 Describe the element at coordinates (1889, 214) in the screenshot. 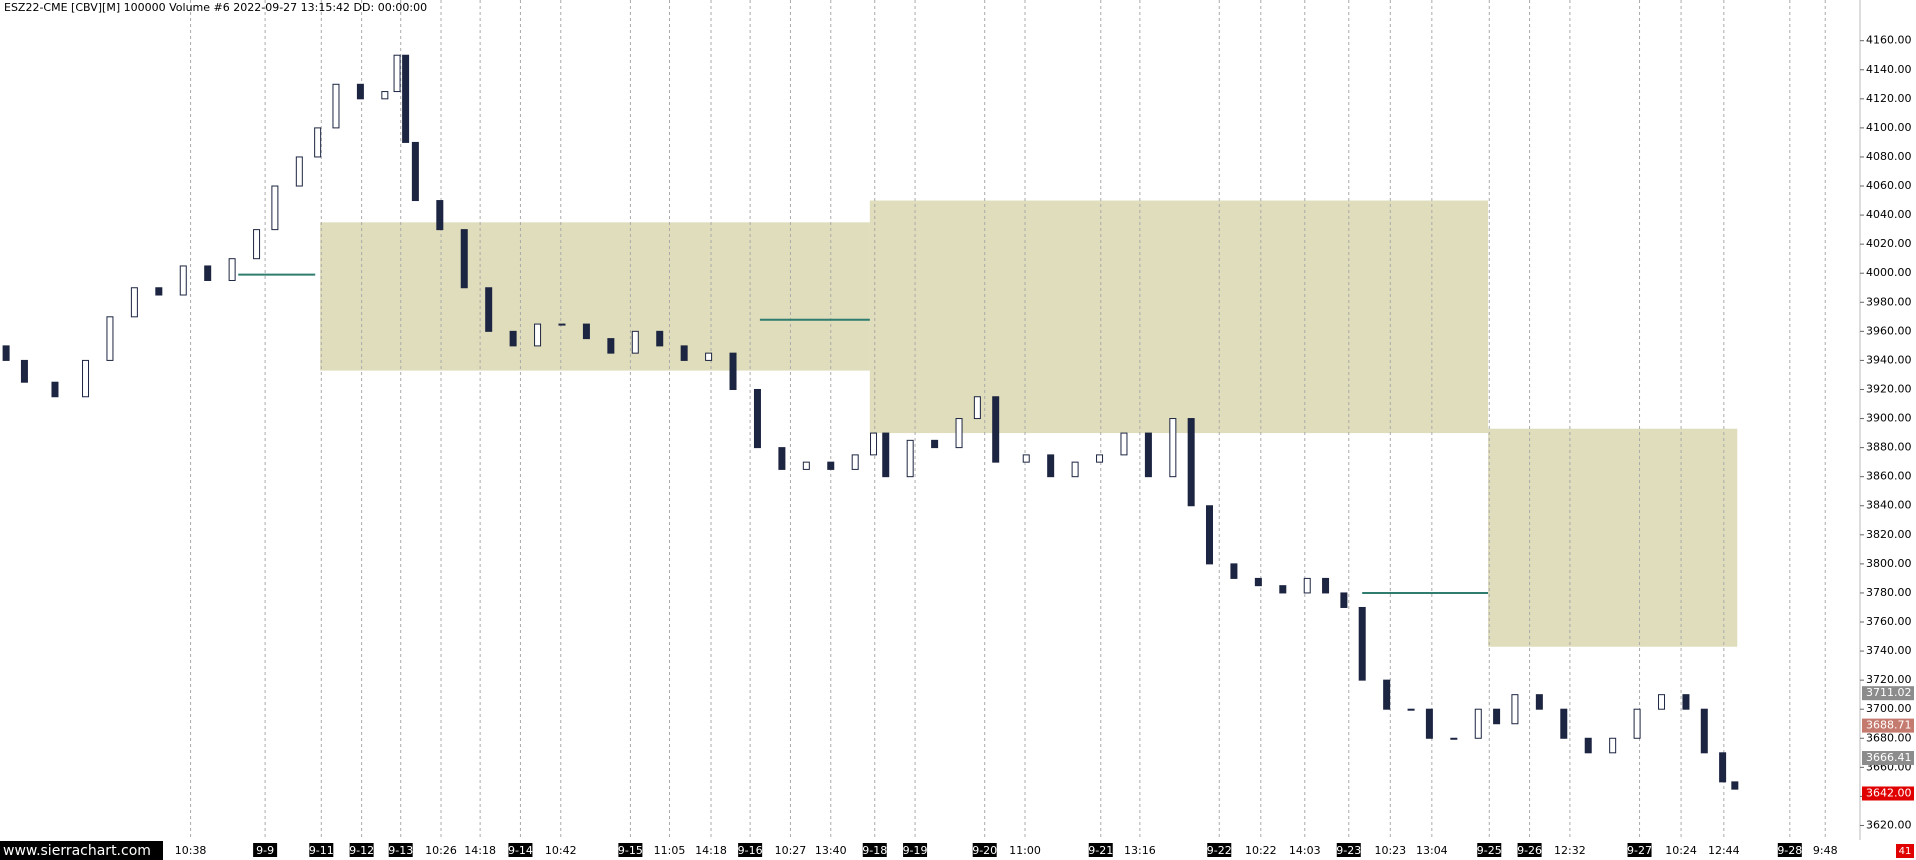

I see `y-tick-label: 4040.00` at that location.